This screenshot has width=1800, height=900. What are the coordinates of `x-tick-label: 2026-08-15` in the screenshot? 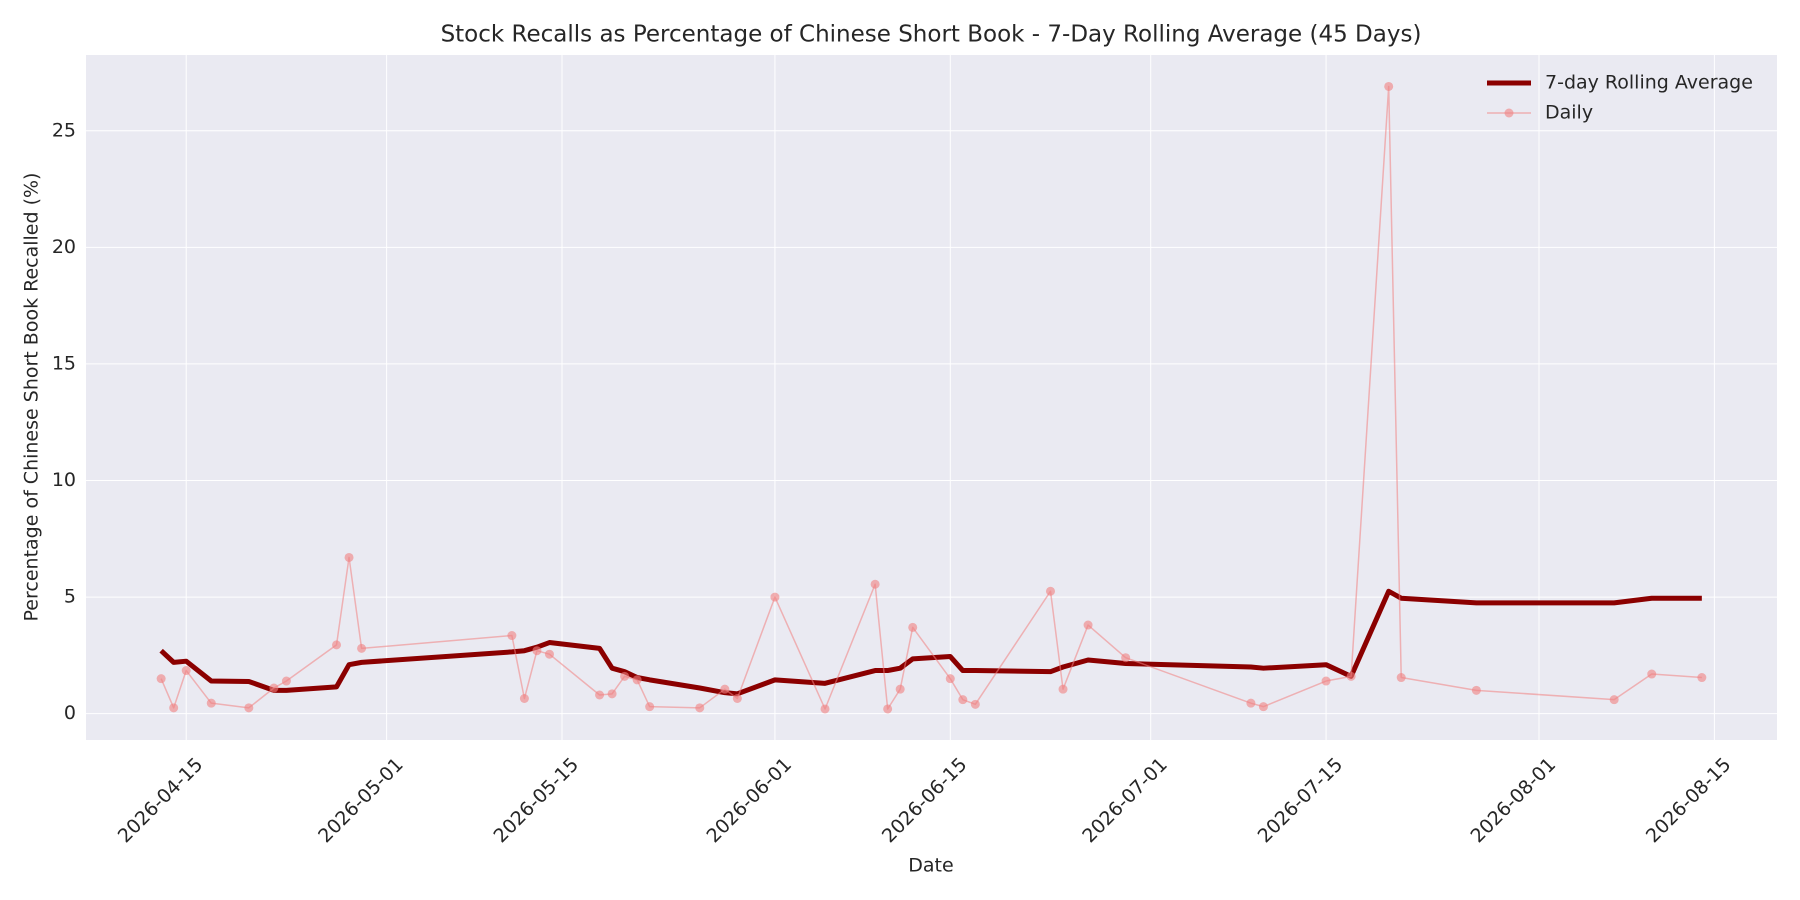 It's located at (1689, 801).